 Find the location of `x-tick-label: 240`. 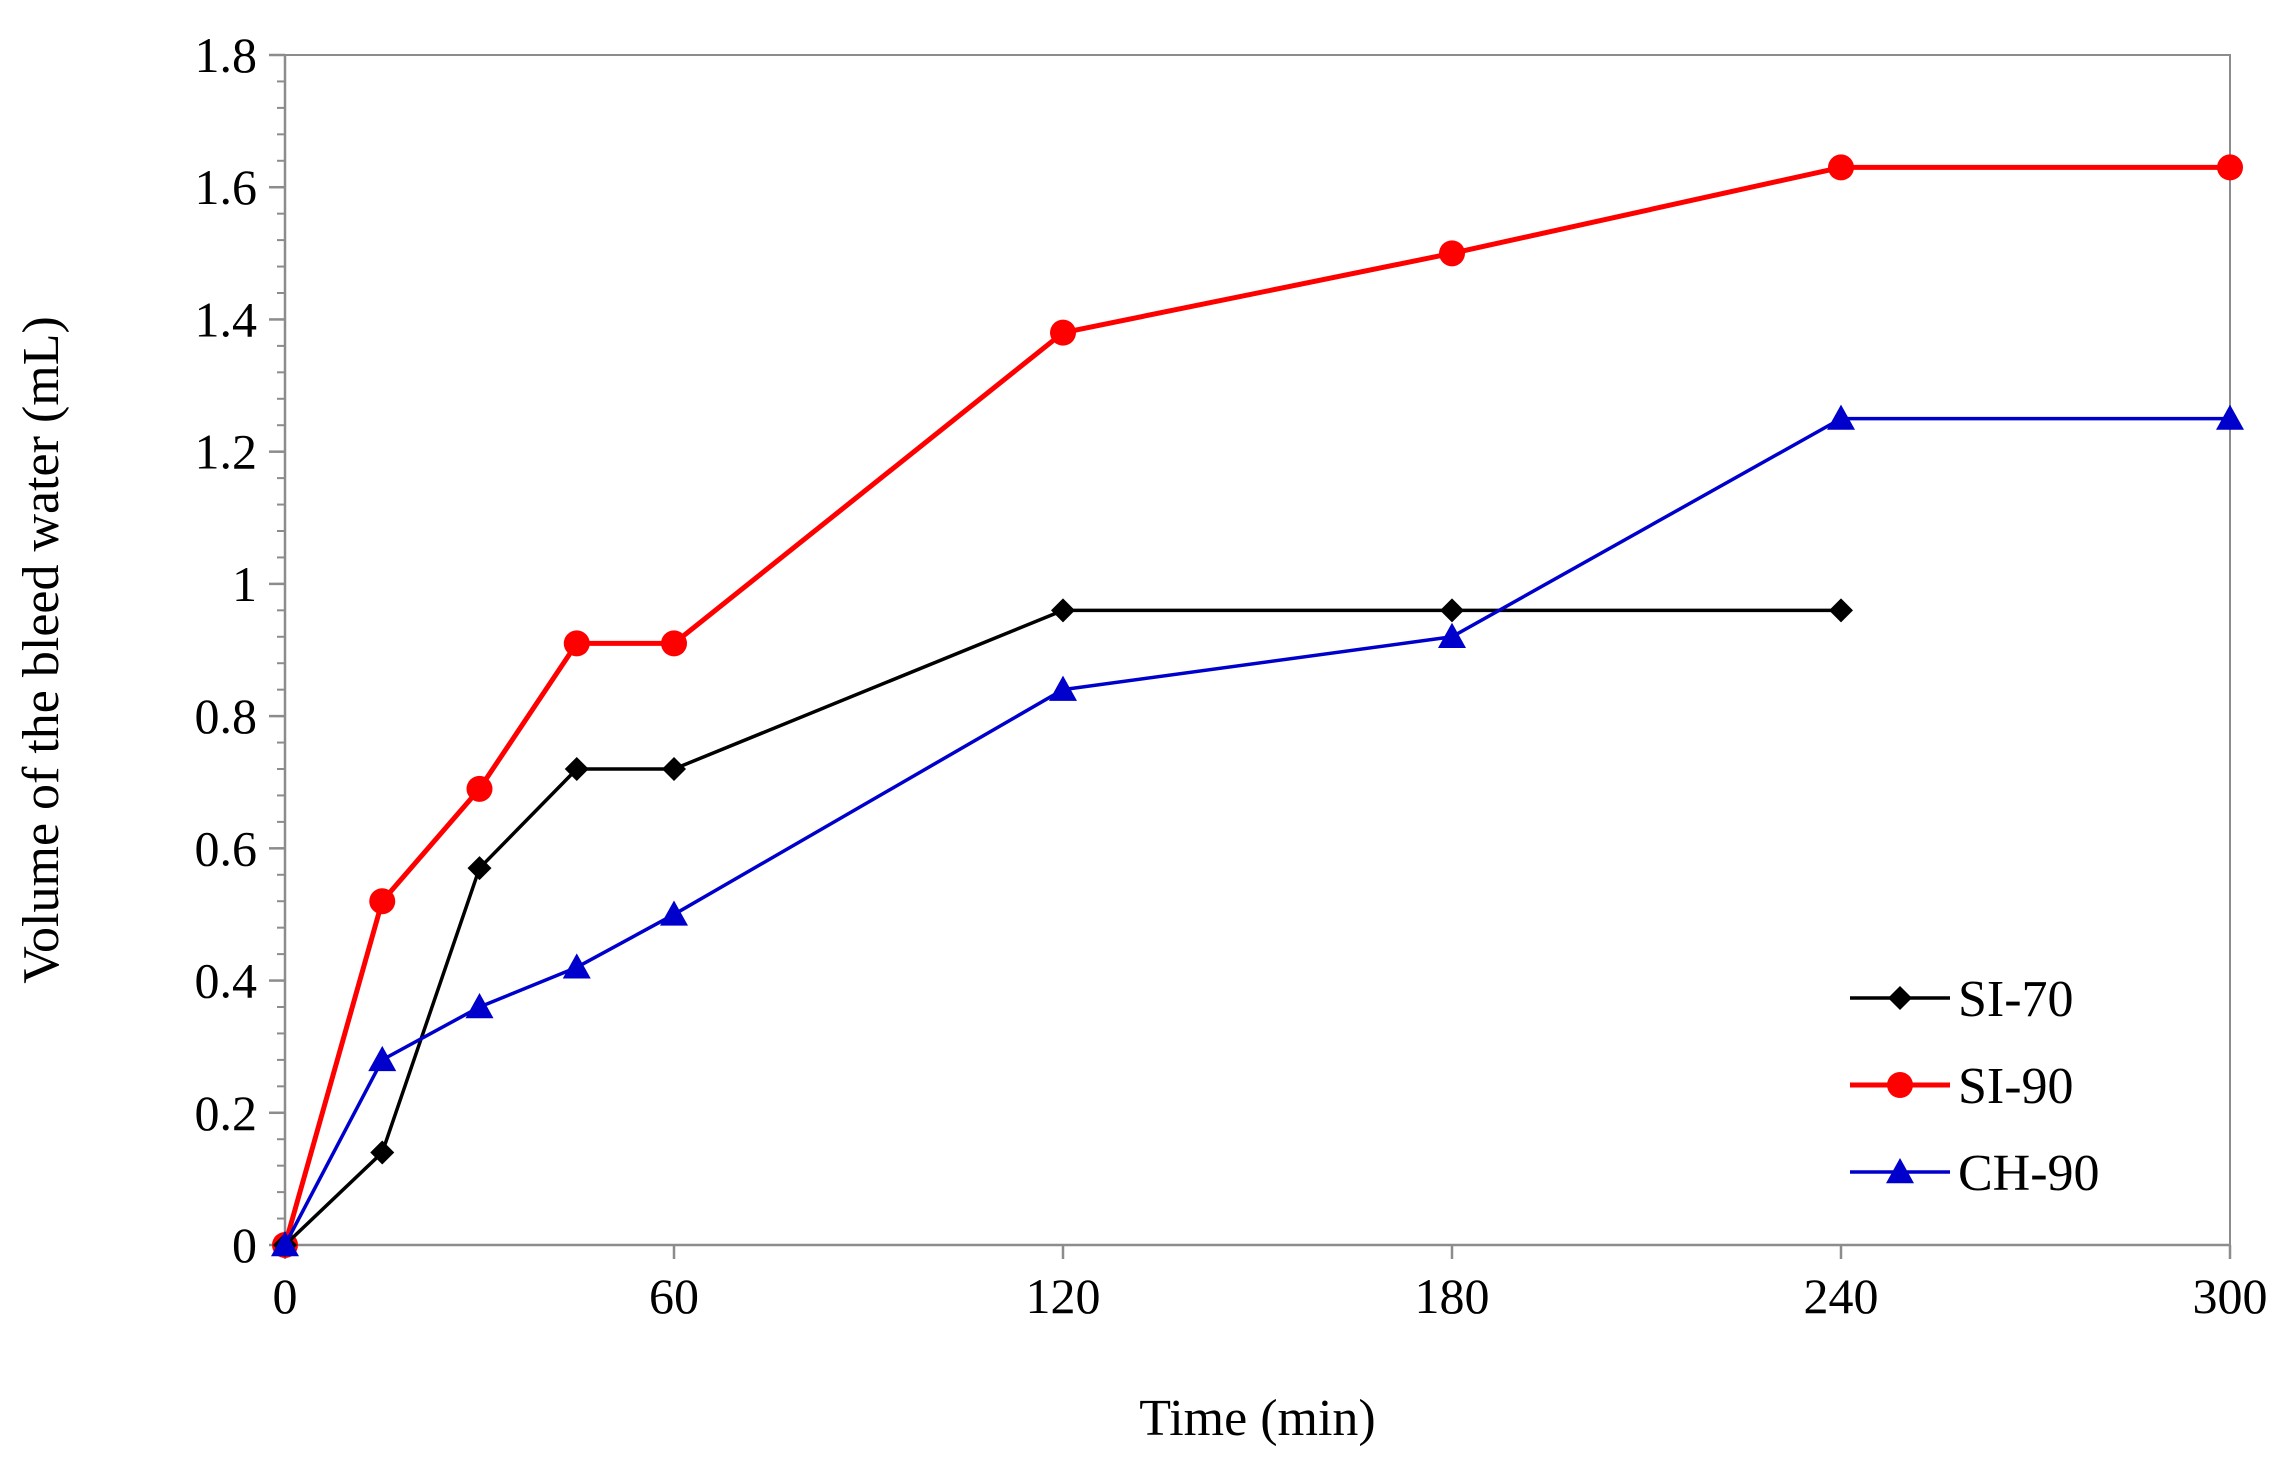

x-tick-label: 240 is located at coordinates (1841, 1296).